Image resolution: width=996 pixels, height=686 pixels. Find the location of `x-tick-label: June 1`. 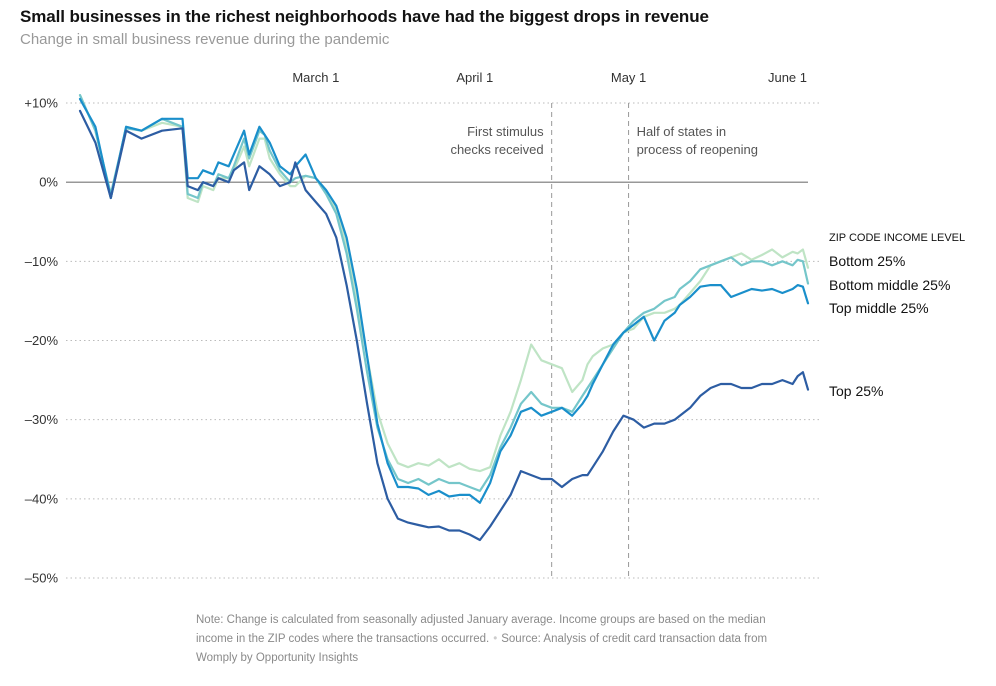

x-tick-label: June 1 is located at coordinates (787, 77).